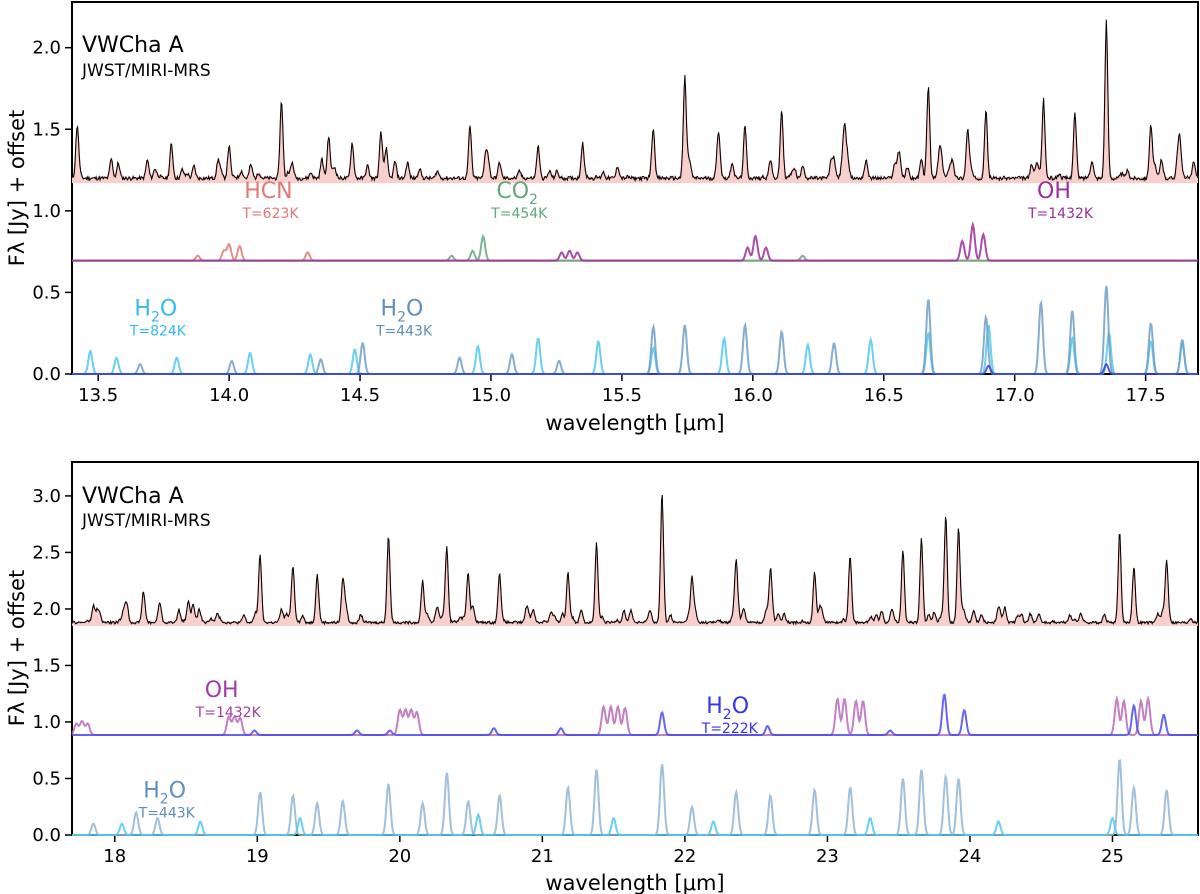  What do you see at coordinates (46, 496) in the screenshot?
I see `y-tick-label: 3.0` at bounding box center [46, 496].